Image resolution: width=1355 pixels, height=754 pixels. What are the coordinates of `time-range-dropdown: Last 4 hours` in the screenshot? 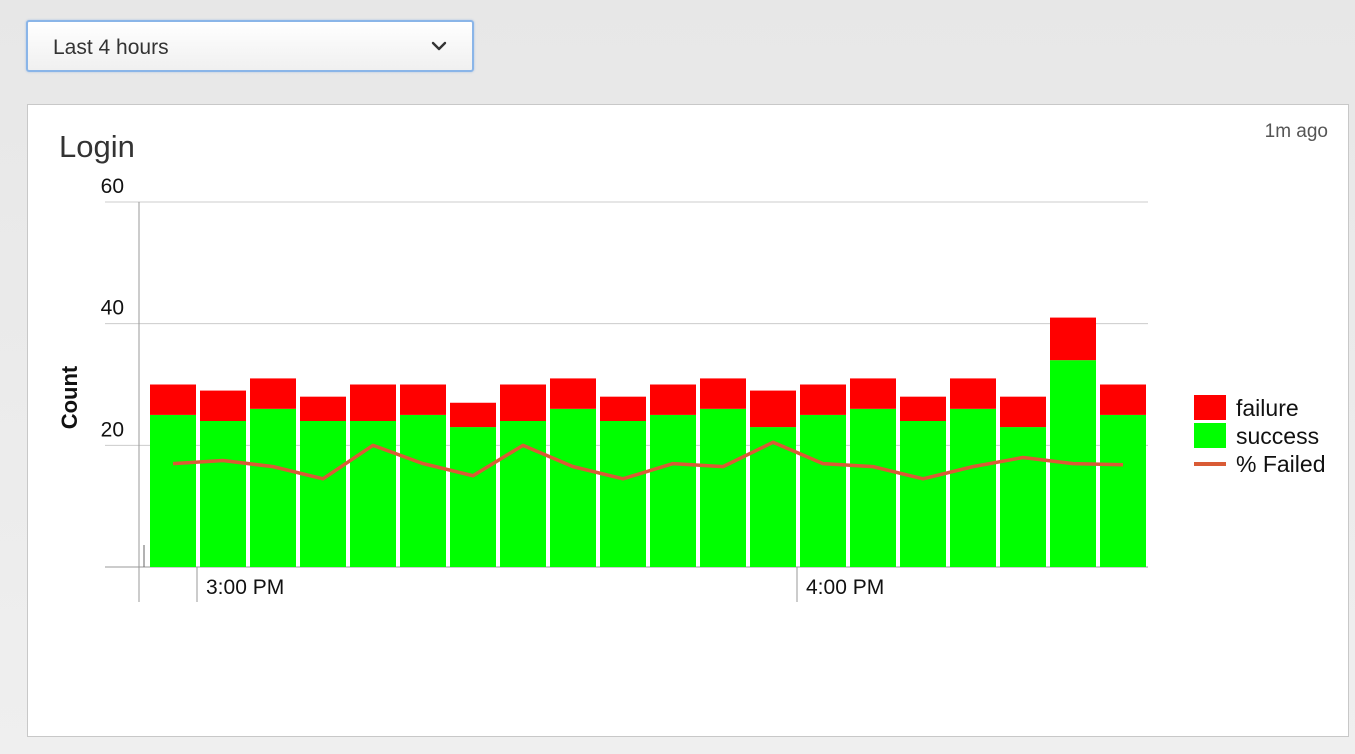 It's located at (250, 46).